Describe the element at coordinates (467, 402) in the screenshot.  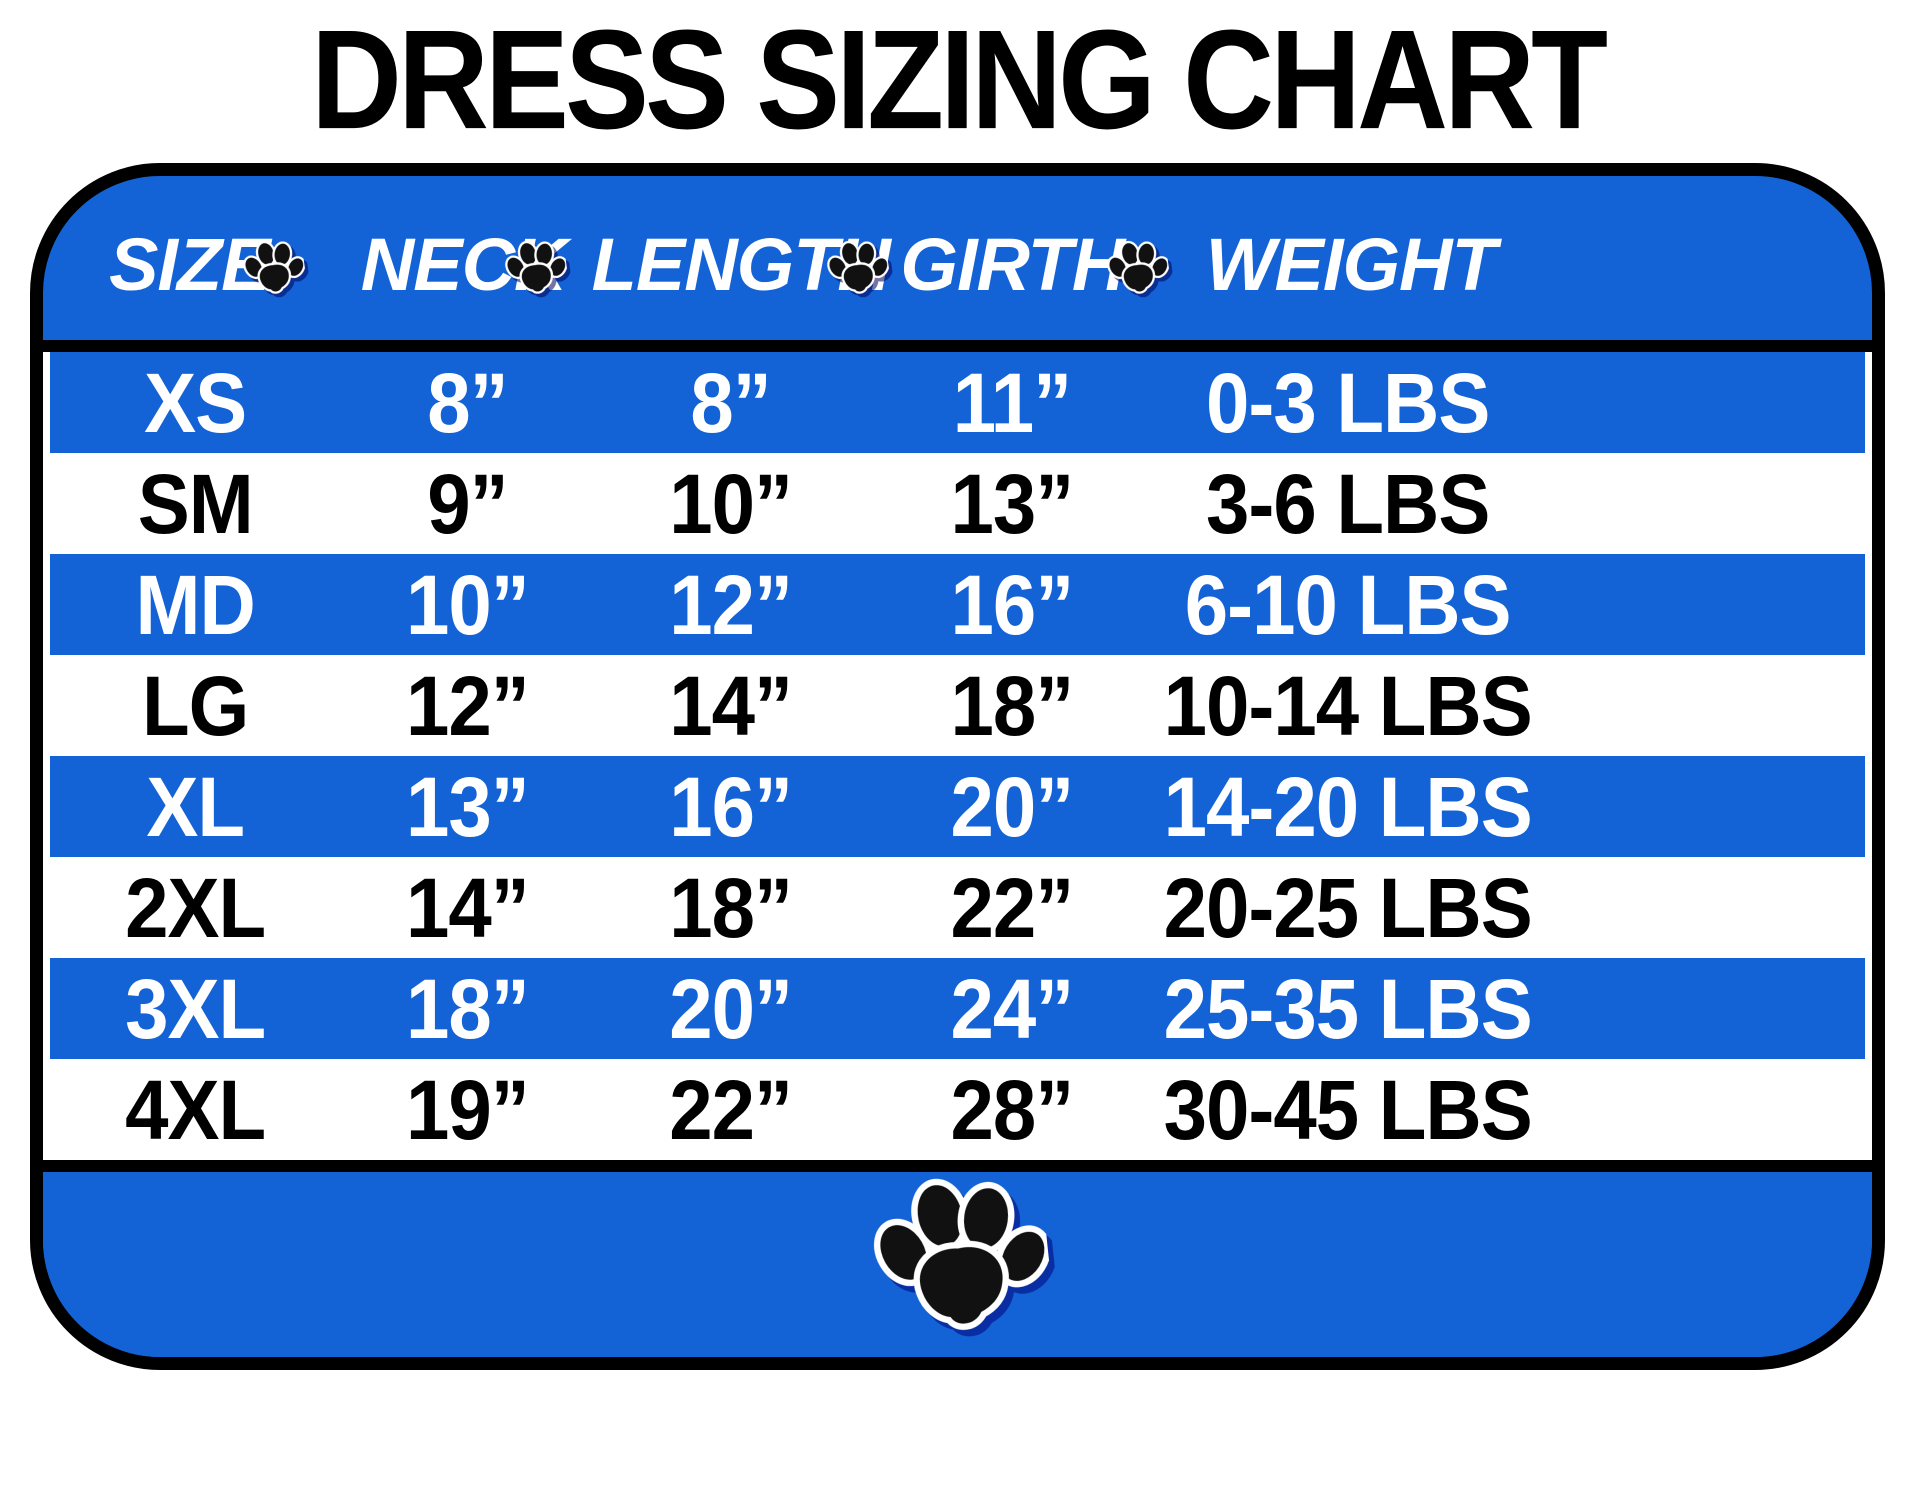
I see `cell-neck: 8”` at that location.